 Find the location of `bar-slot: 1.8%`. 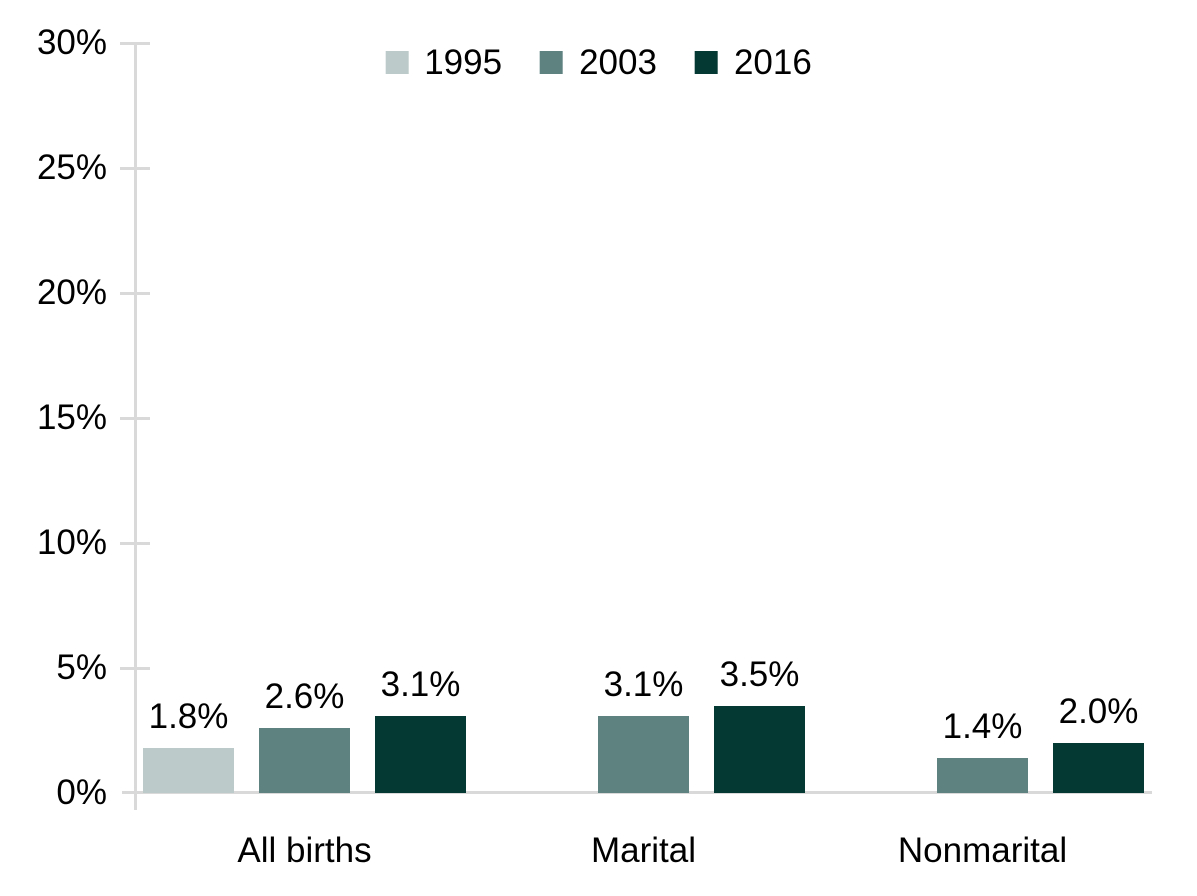

bar-slot: 1.8% is located at coordinates (188, 746).